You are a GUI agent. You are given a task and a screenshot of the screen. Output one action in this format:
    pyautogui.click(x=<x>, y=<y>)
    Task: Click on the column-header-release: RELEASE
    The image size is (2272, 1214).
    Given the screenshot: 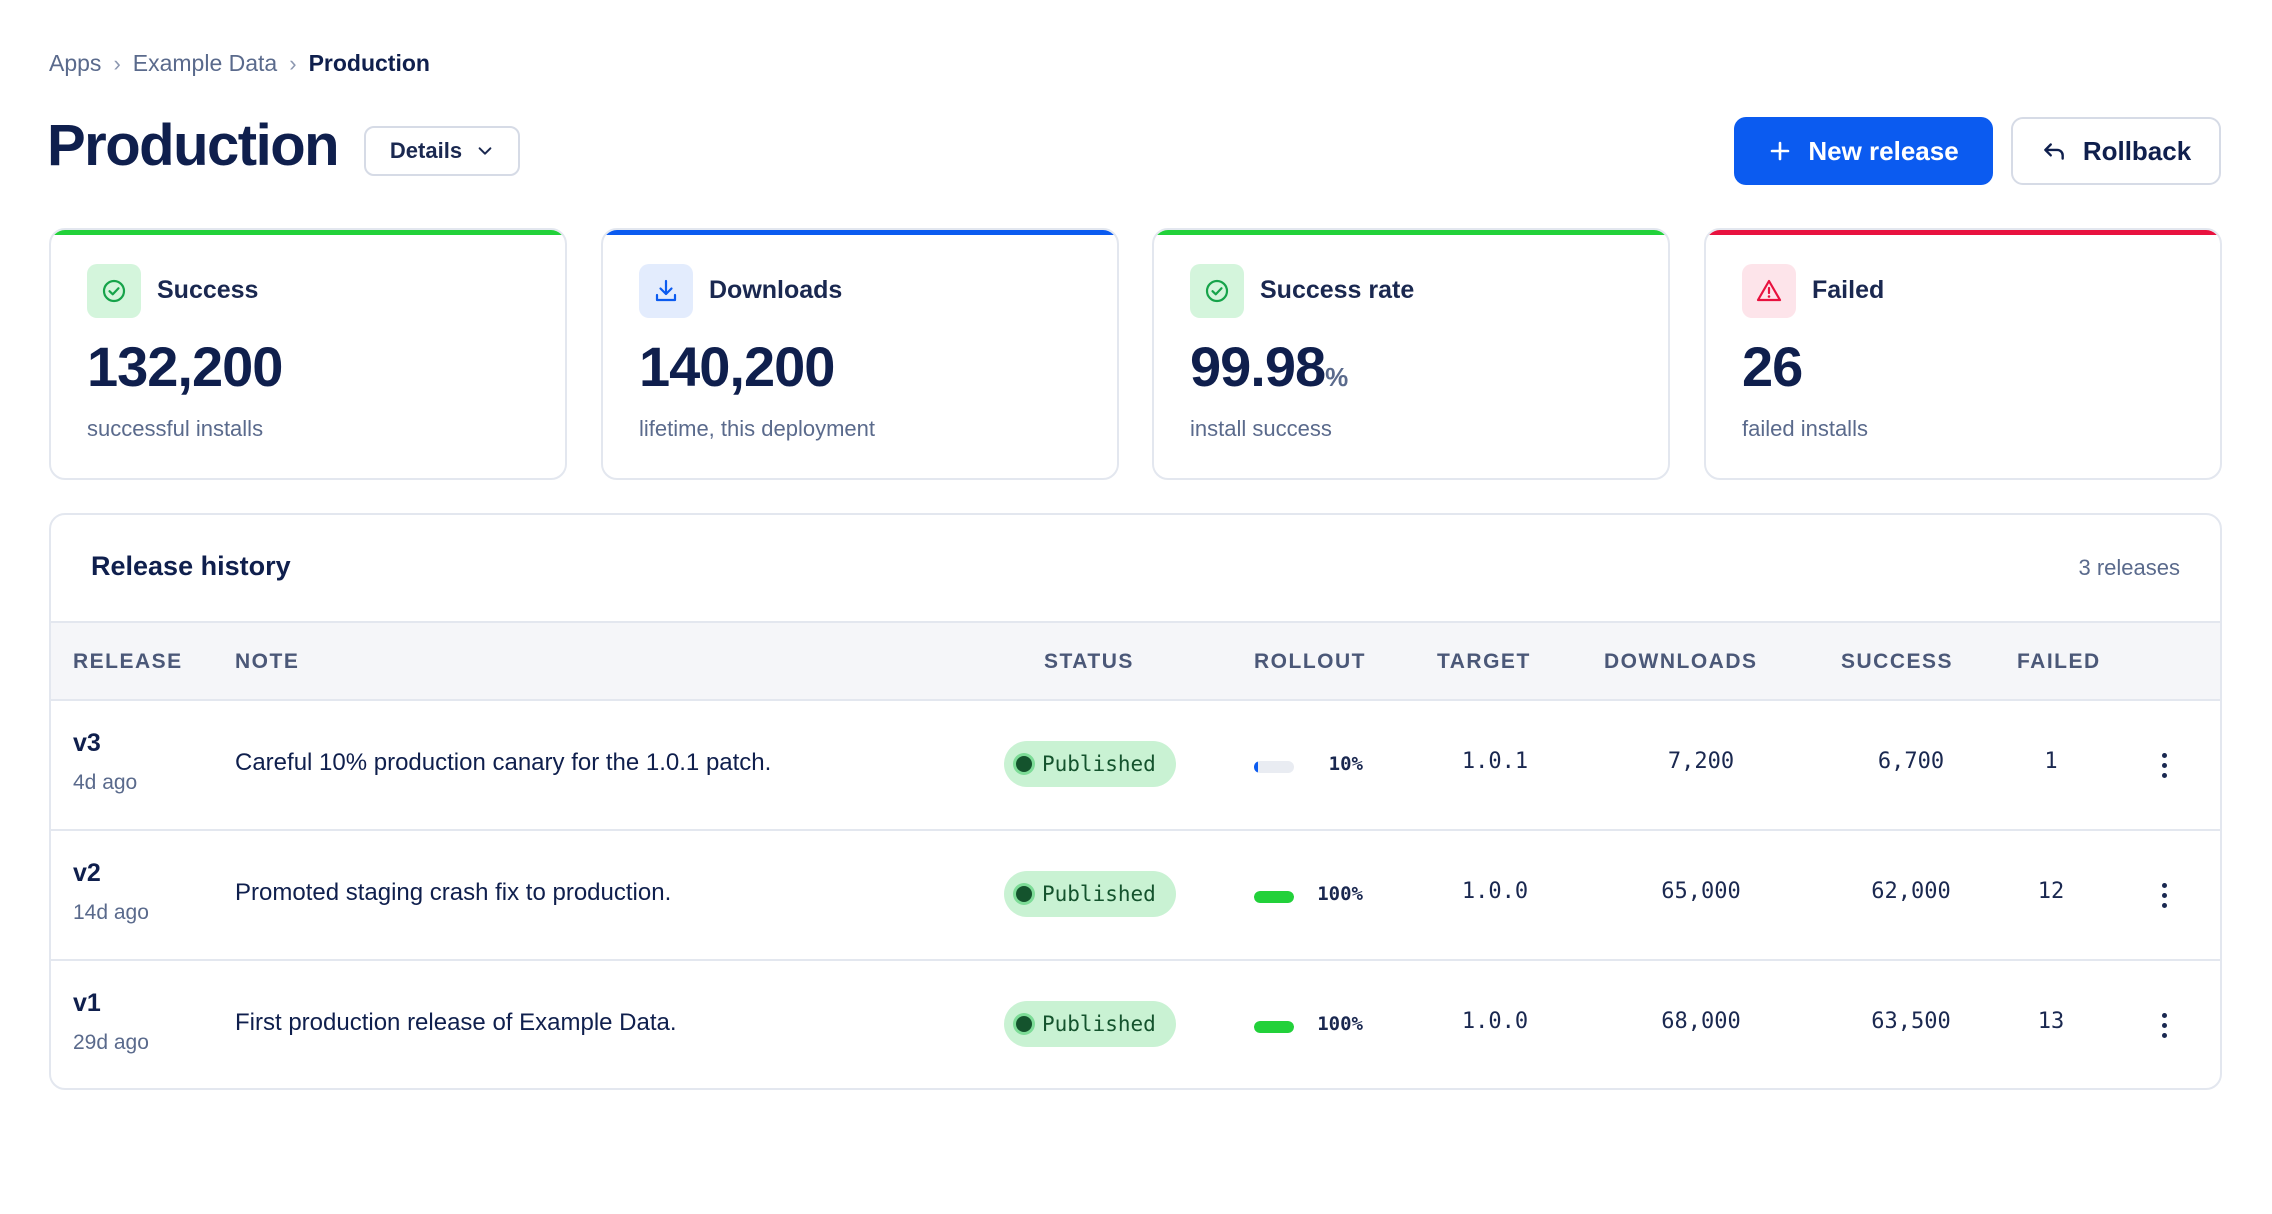 What is the action you would take?
    pyautogui.click(x=128, y=661)
    